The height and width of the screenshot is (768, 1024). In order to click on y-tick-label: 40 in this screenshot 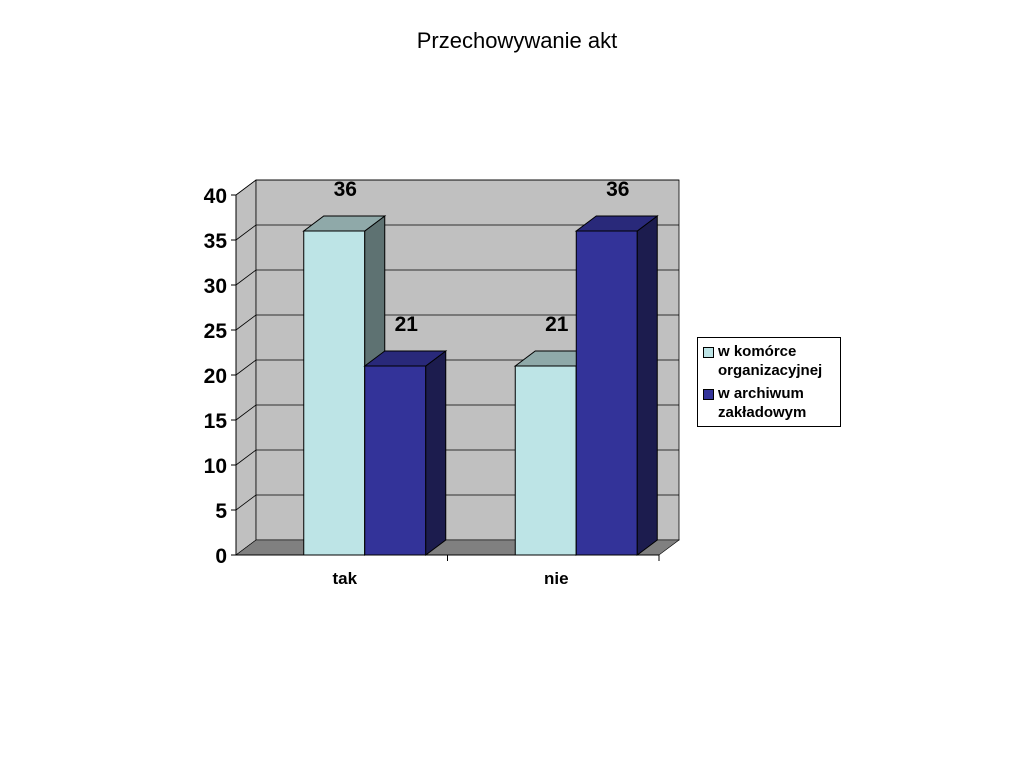, I will do `click(215, 196)`.